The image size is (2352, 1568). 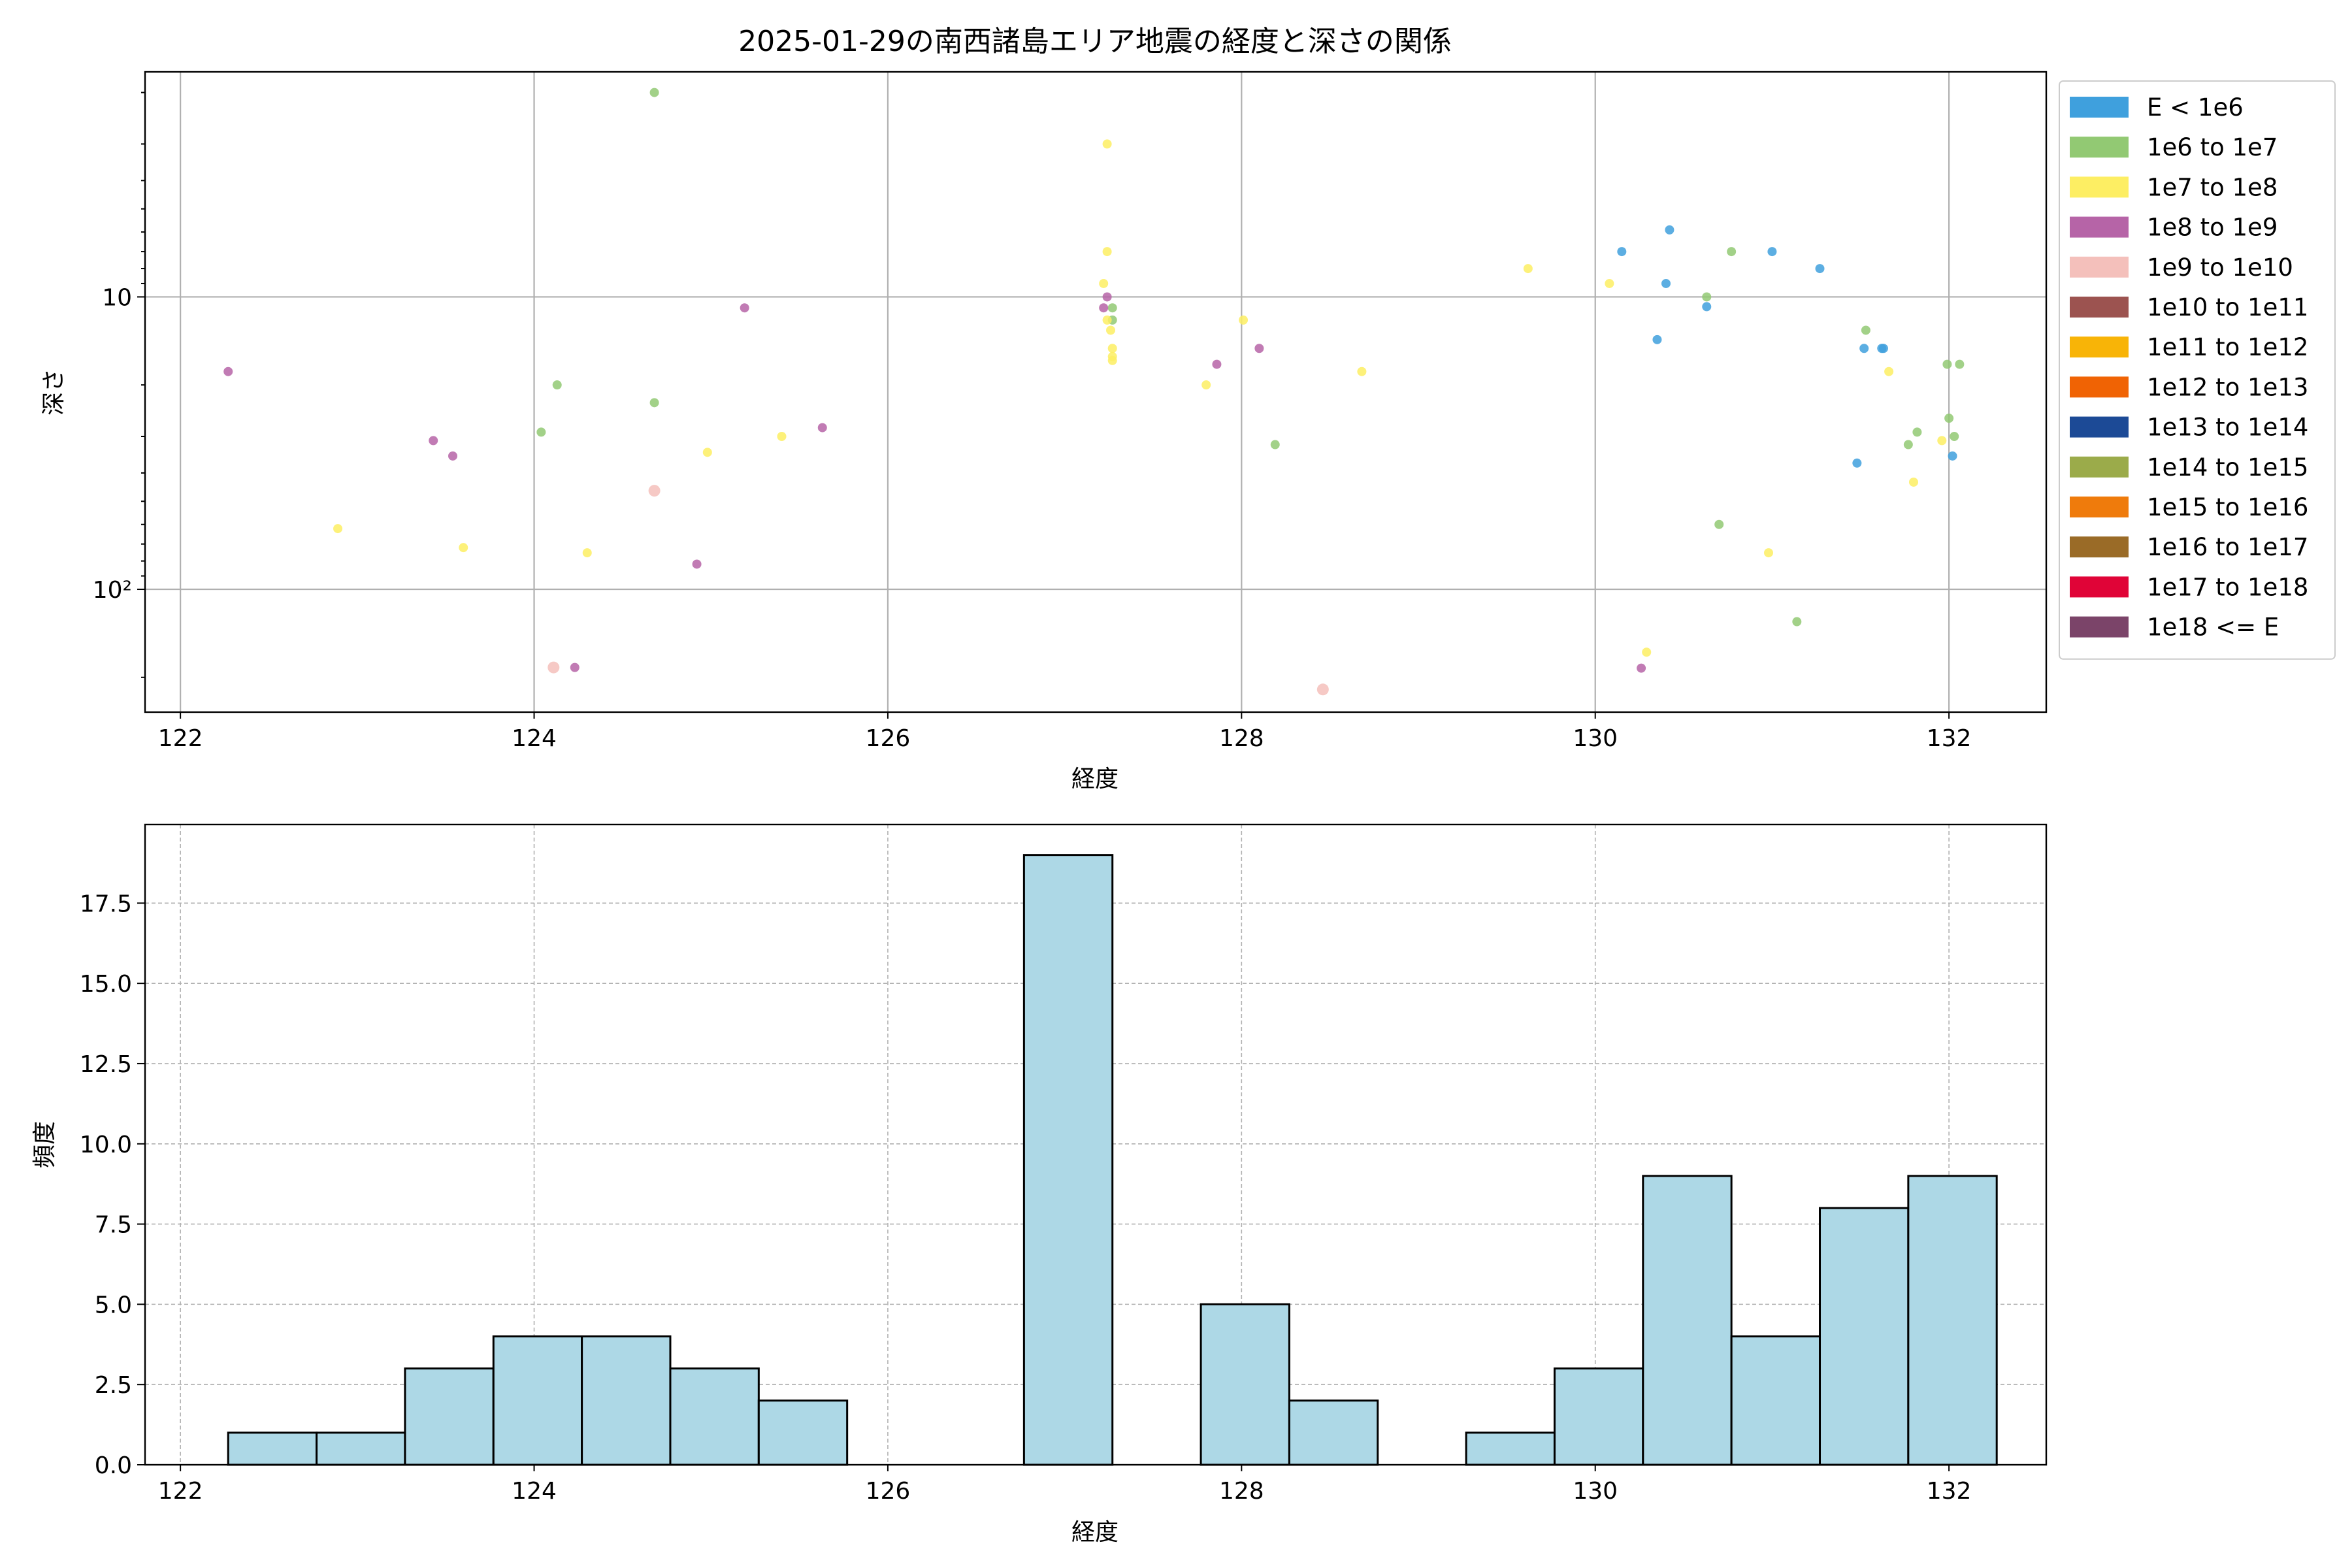 I want to click on histogram-y-tick-label: 12.5, so click(x=106, y=1064).